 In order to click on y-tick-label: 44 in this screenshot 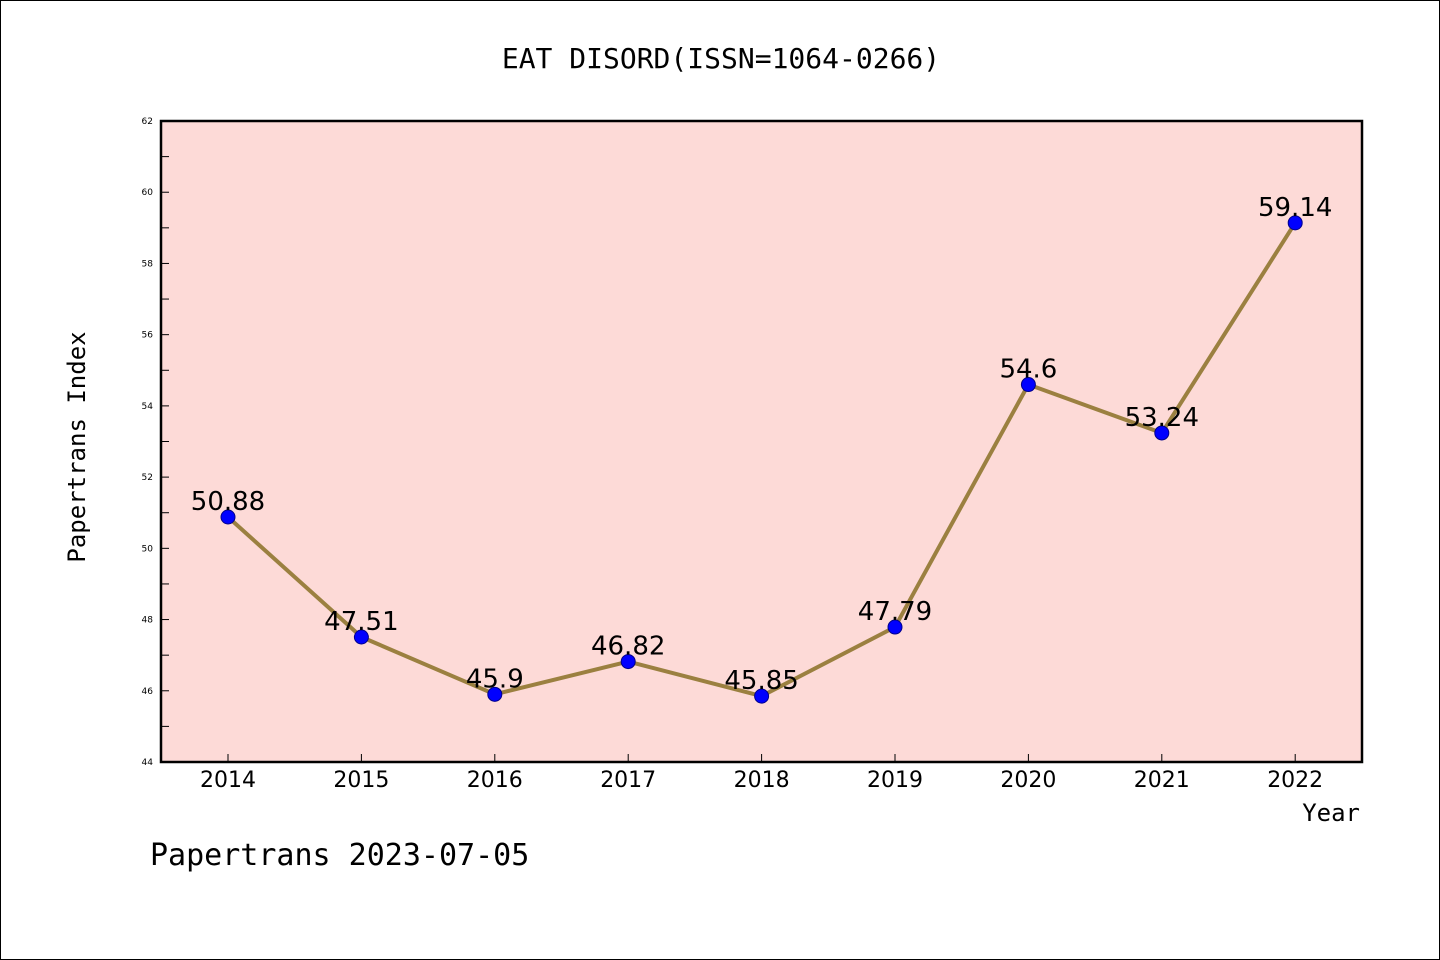, I will do `click(148, 763)`.